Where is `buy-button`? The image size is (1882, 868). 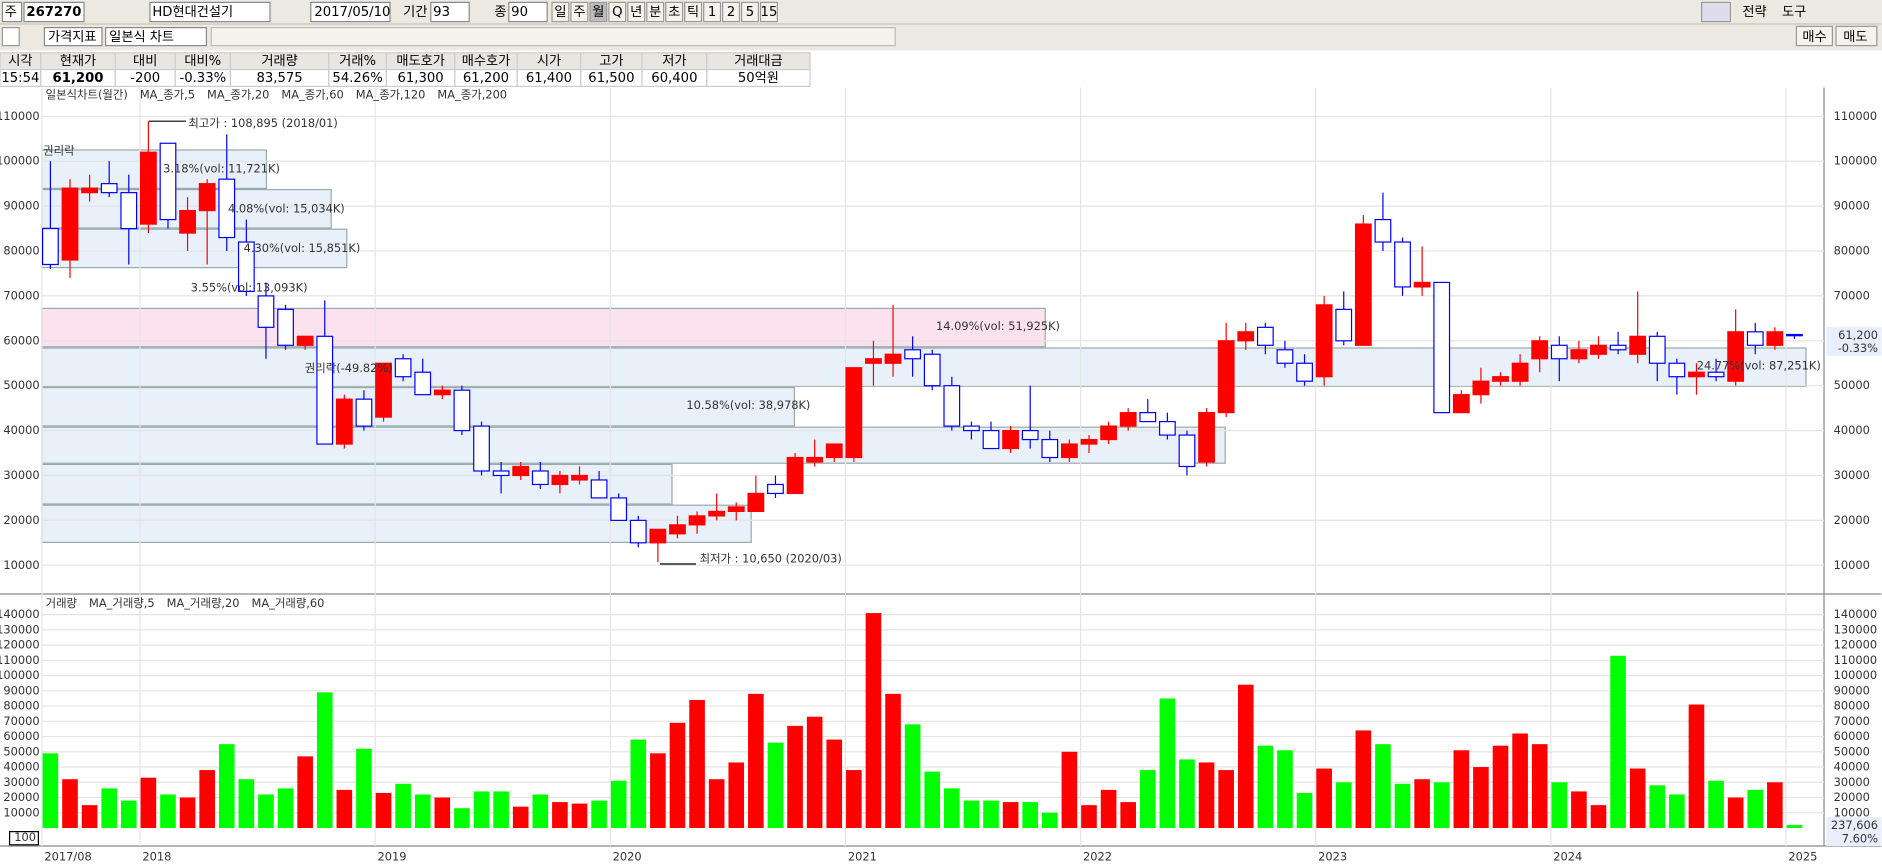 buy-button is located at coordinates (1814, 36).